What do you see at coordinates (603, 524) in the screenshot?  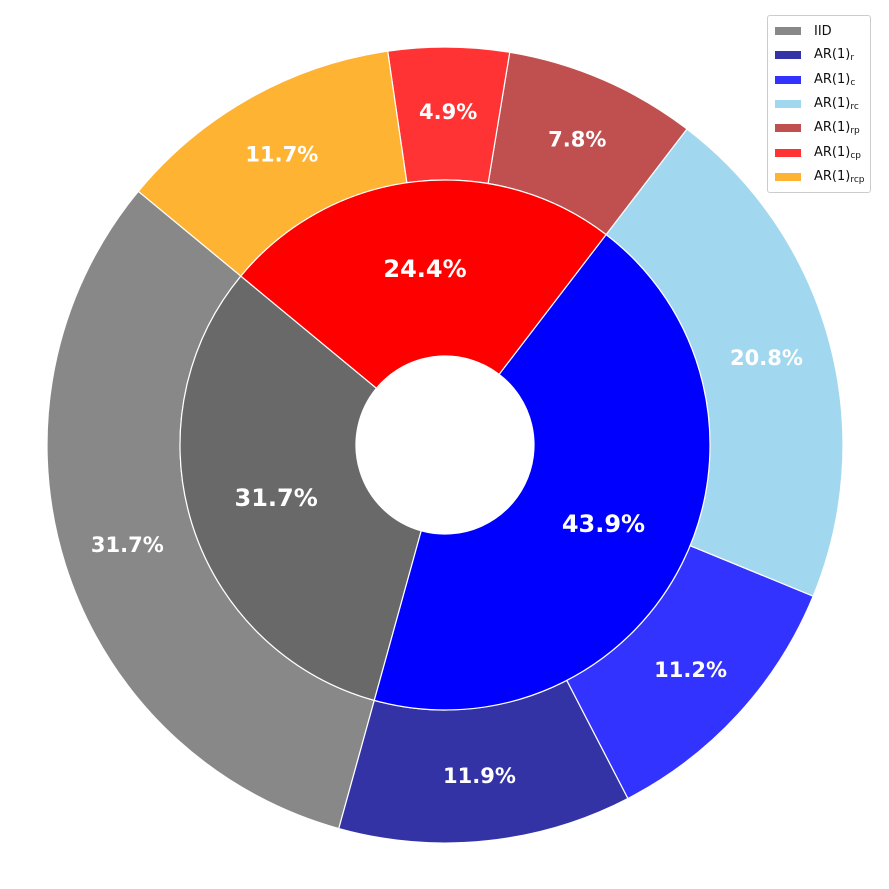 I see `inner-slice-label-1: 43.9%` at bounding box center [603, 524].